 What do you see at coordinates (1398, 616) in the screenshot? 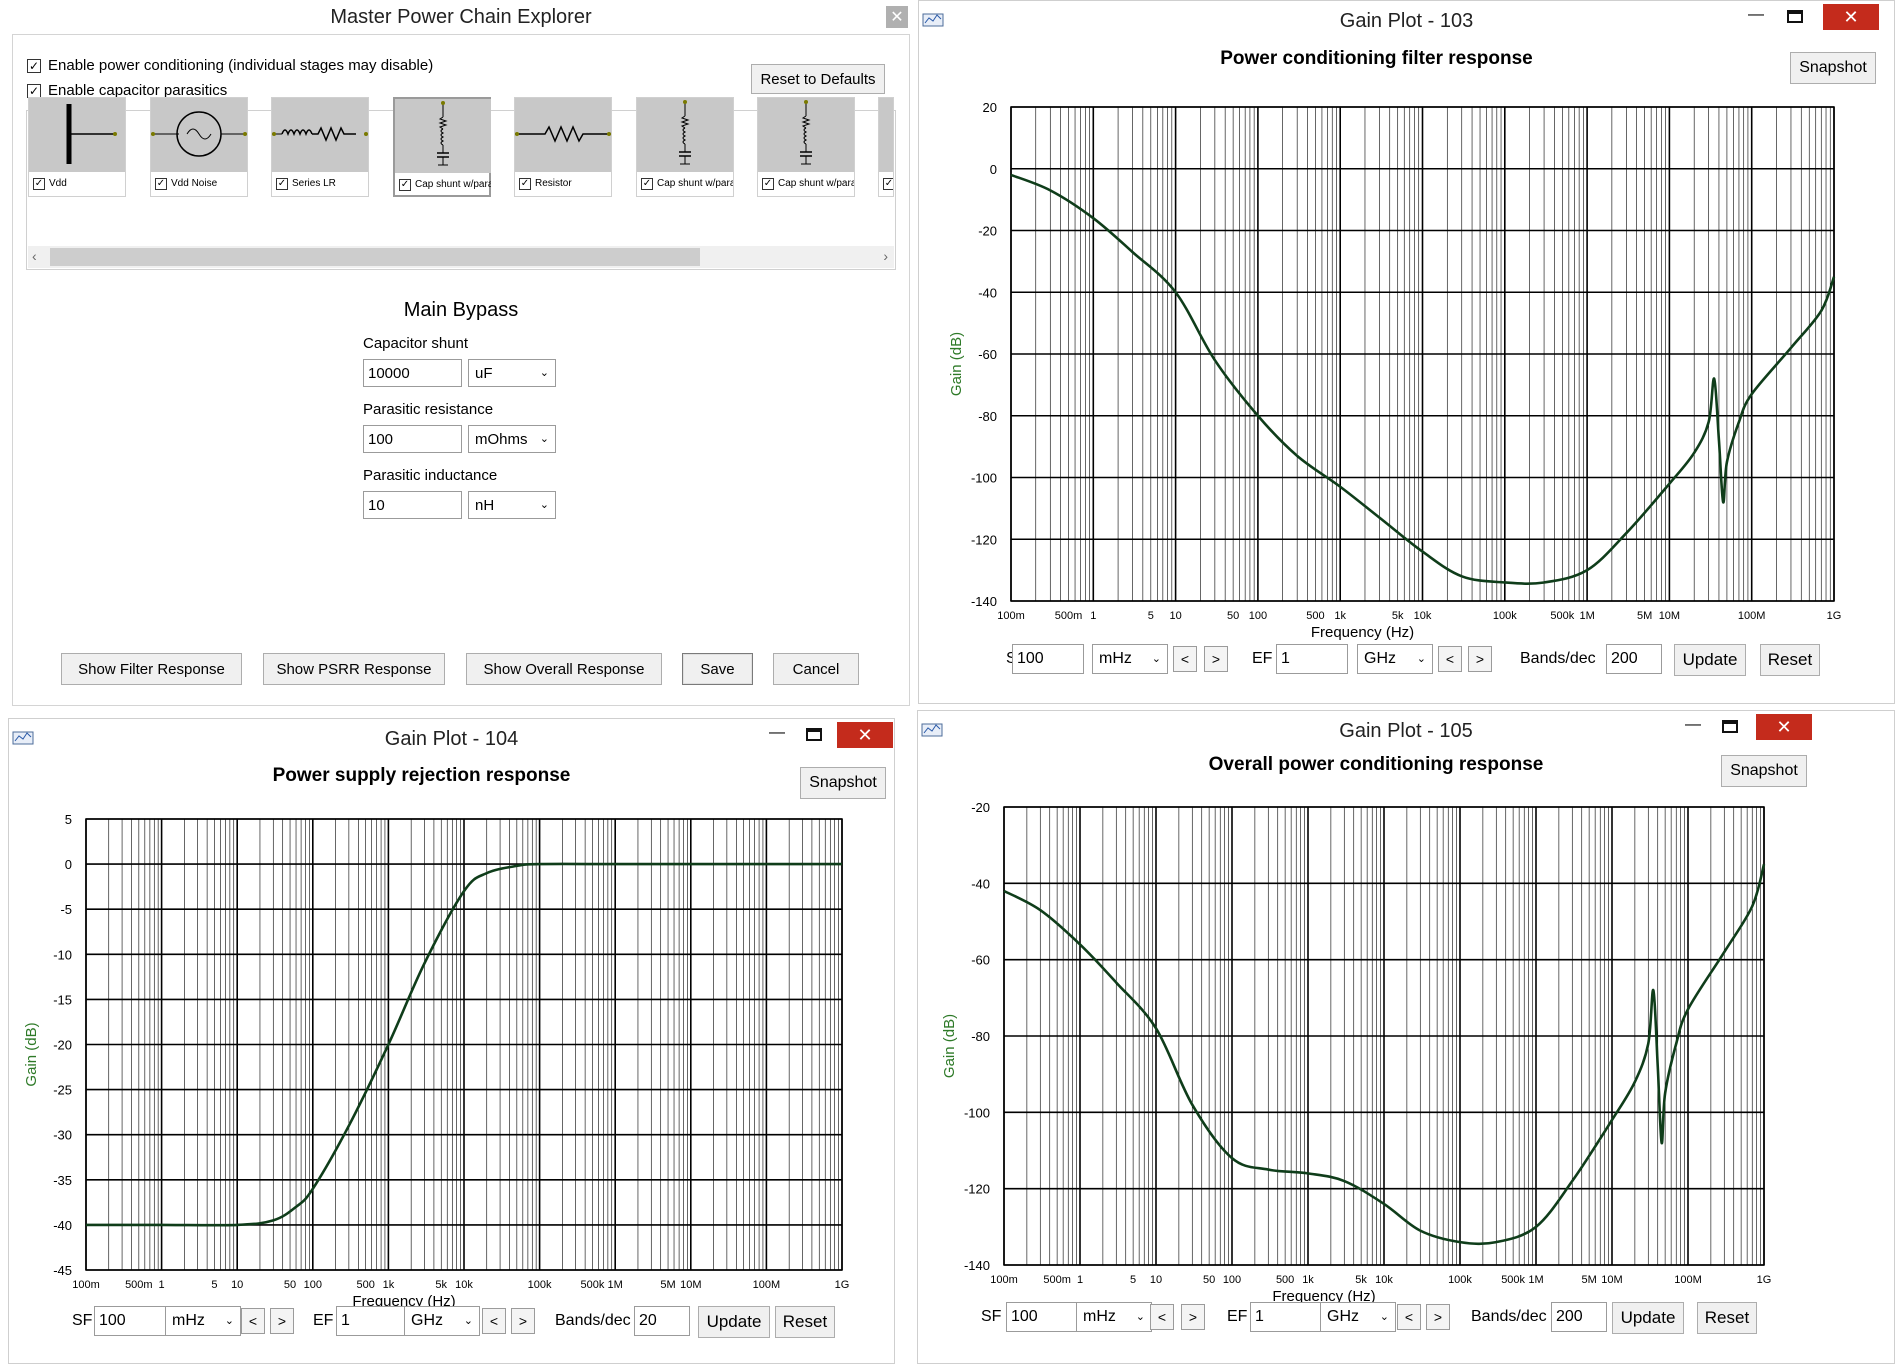
I see `x-tick-label: 5k` at bounding box center [1398, 616].